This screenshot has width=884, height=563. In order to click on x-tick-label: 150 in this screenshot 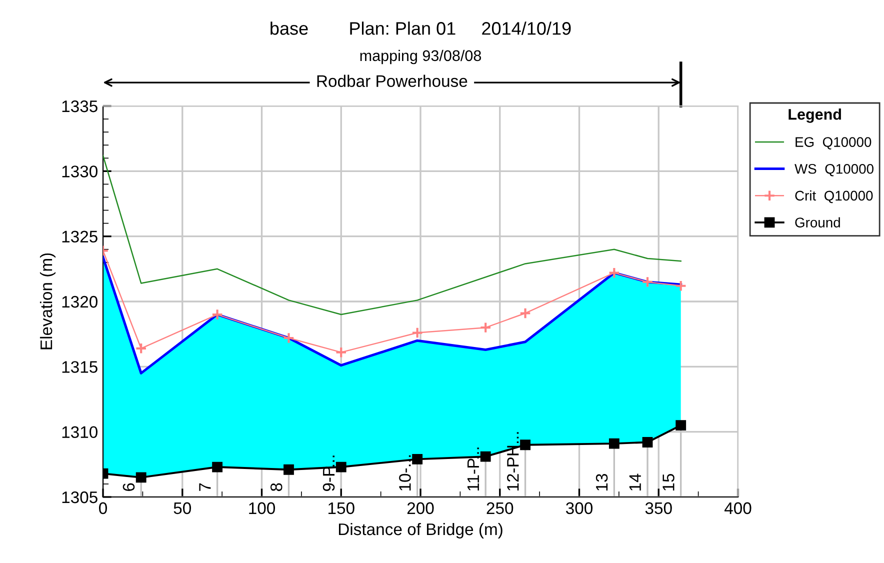, I will do `click(341, 508)`.